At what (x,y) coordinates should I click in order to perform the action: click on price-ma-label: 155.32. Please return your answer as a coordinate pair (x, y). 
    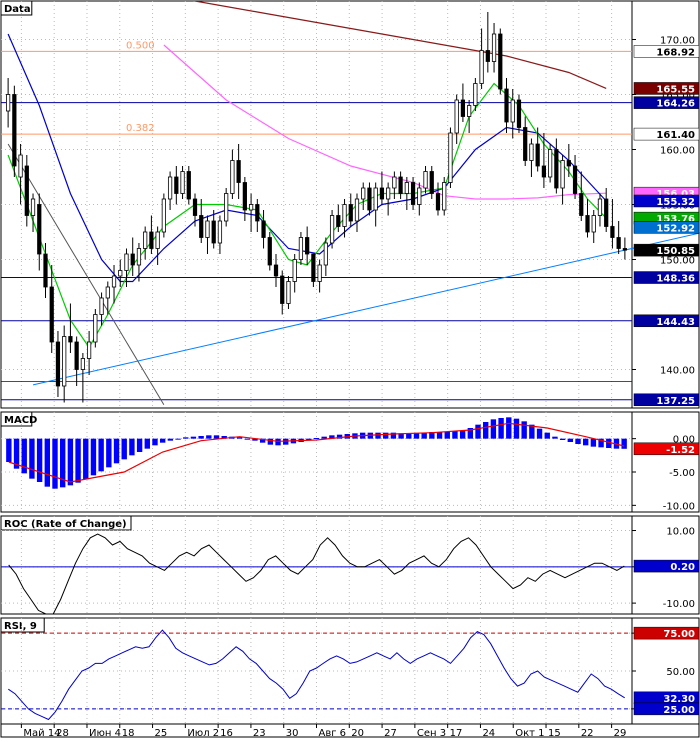
    Looking at the image, I should click on (675, 202).